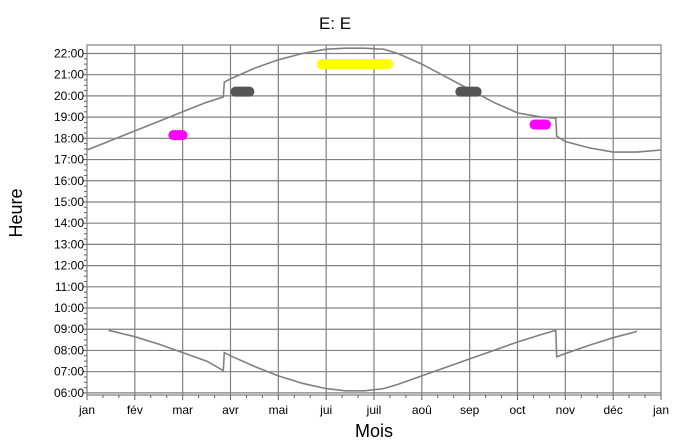  I want to click on x-tick-label: oct, so click(517, 410).